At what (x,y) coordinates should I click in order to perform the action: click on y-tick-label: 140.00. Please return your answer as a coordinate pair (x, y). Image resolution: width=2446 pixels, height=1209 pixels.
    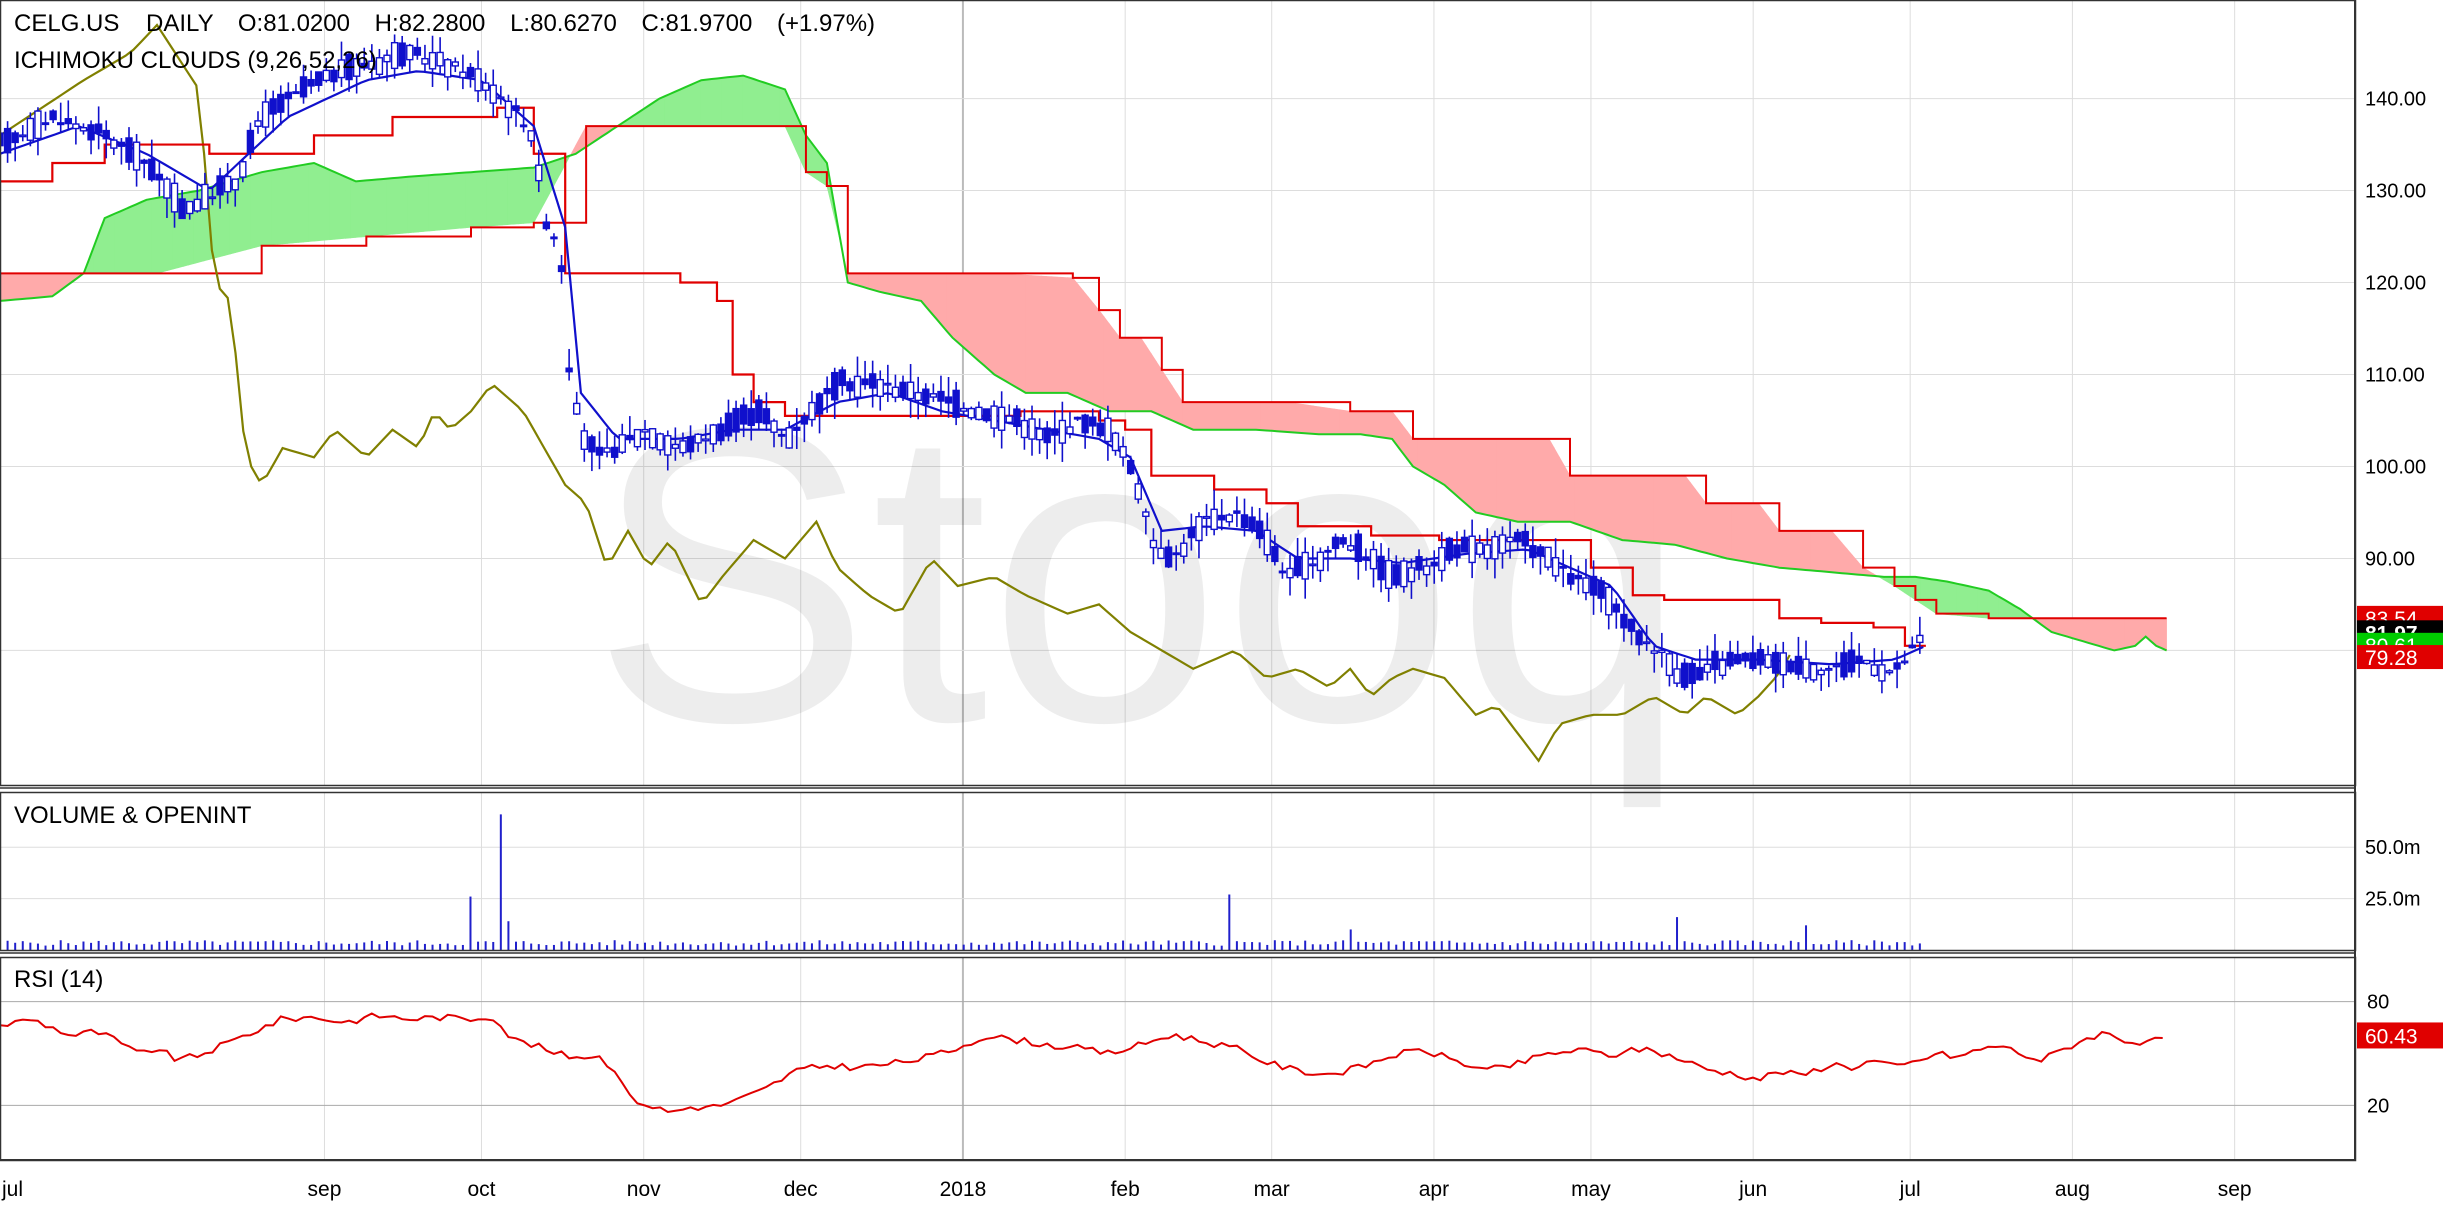
    Looking at the image, I should click on (2395, 100).